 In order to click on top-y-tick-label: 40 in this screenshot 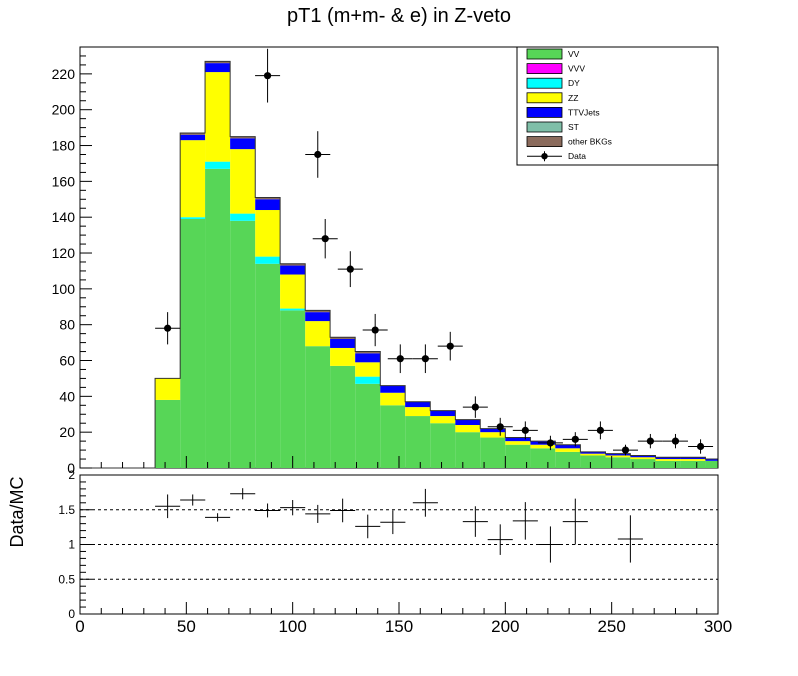, I will do `click(67, 396)`.